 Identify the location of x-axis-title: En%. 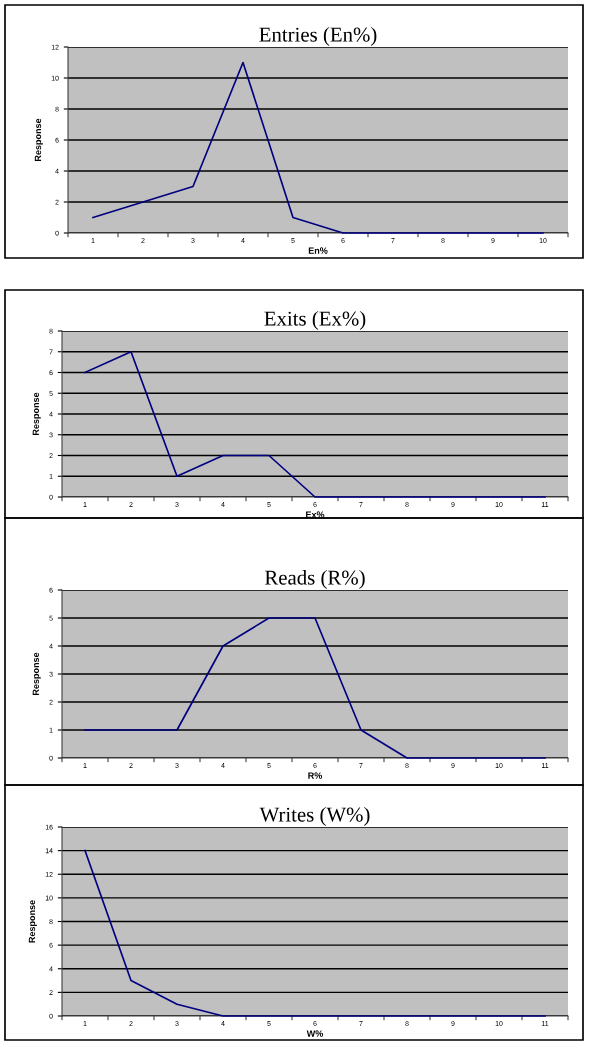
(318, 250).